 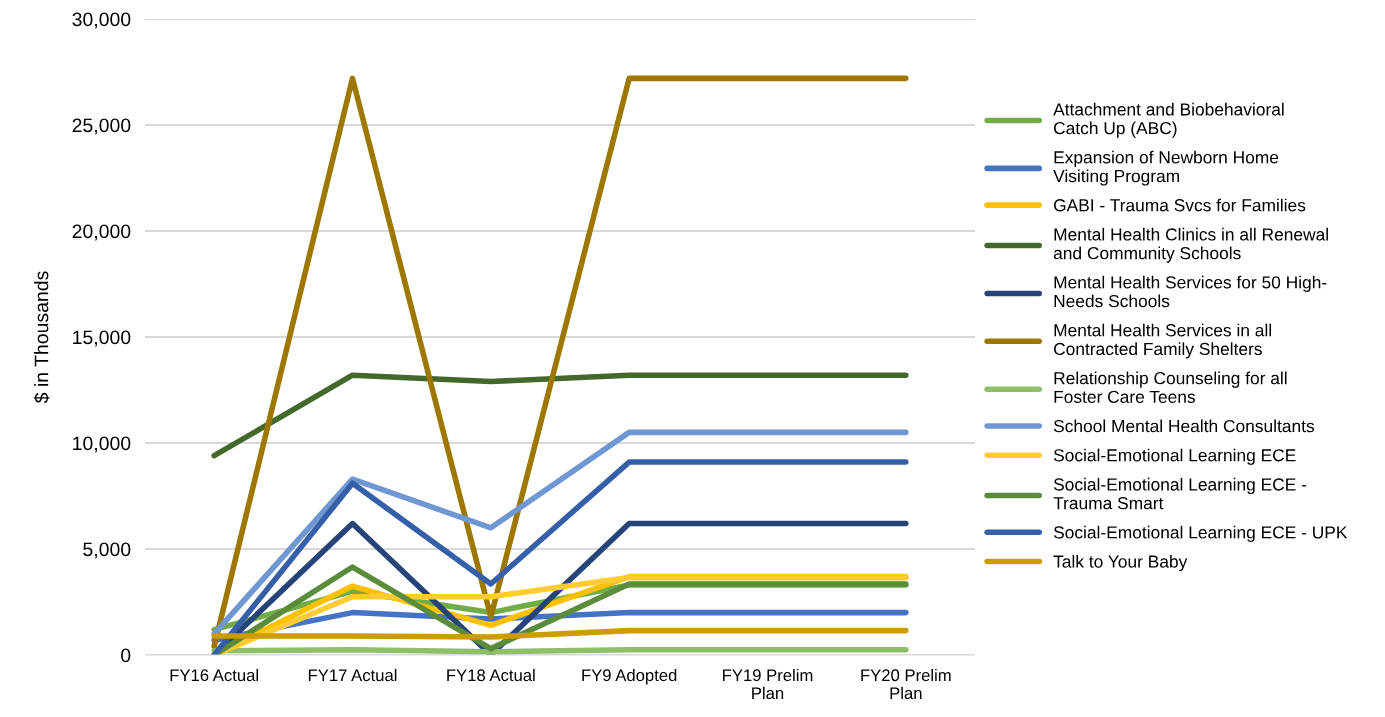 What do you see at coordinates (491, 675) in the screenshot?
I see `x-tick-label: FY18 Actual` at bounding box center [491, 675].